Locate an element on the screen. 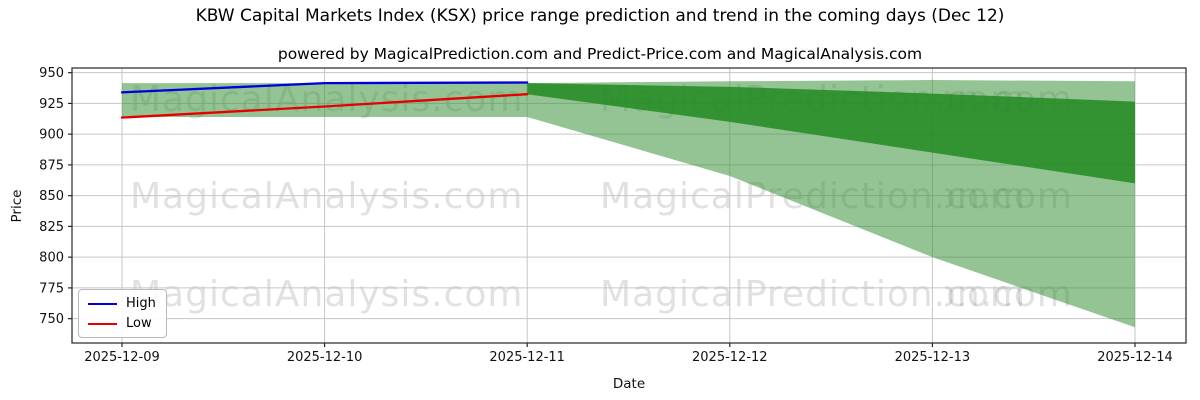 The width and height of the screenshot is (1200, 400). x-tick-label: 2025-12-11 is located at coordinates (527, 357).